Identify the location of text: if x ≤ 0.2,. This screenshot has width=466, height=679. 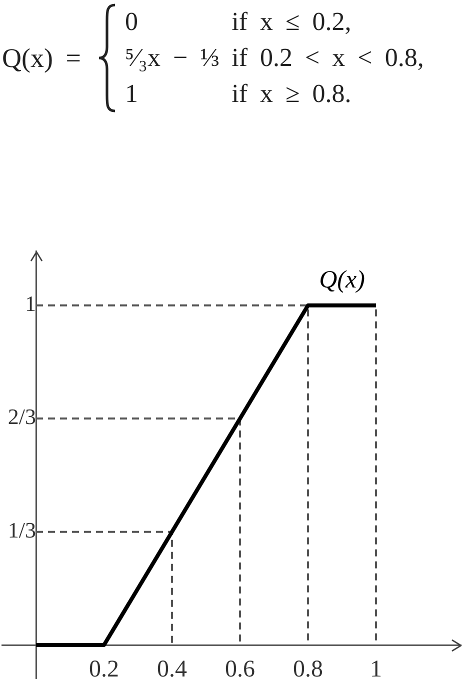
(292, 22).